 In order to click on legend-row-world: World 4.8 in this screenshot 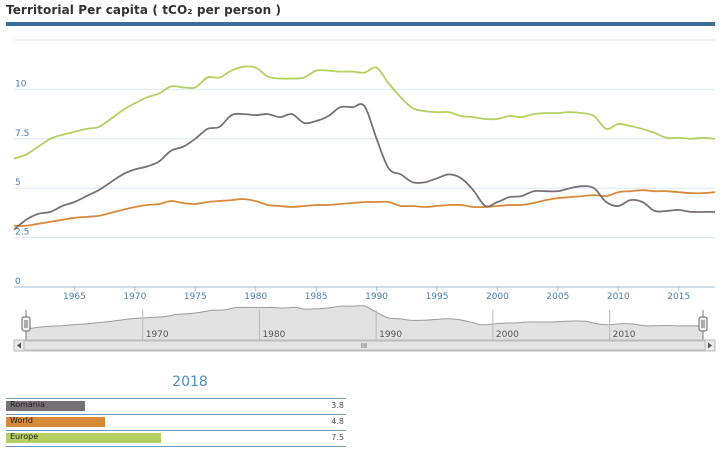, I will do `click(176, 423)`.